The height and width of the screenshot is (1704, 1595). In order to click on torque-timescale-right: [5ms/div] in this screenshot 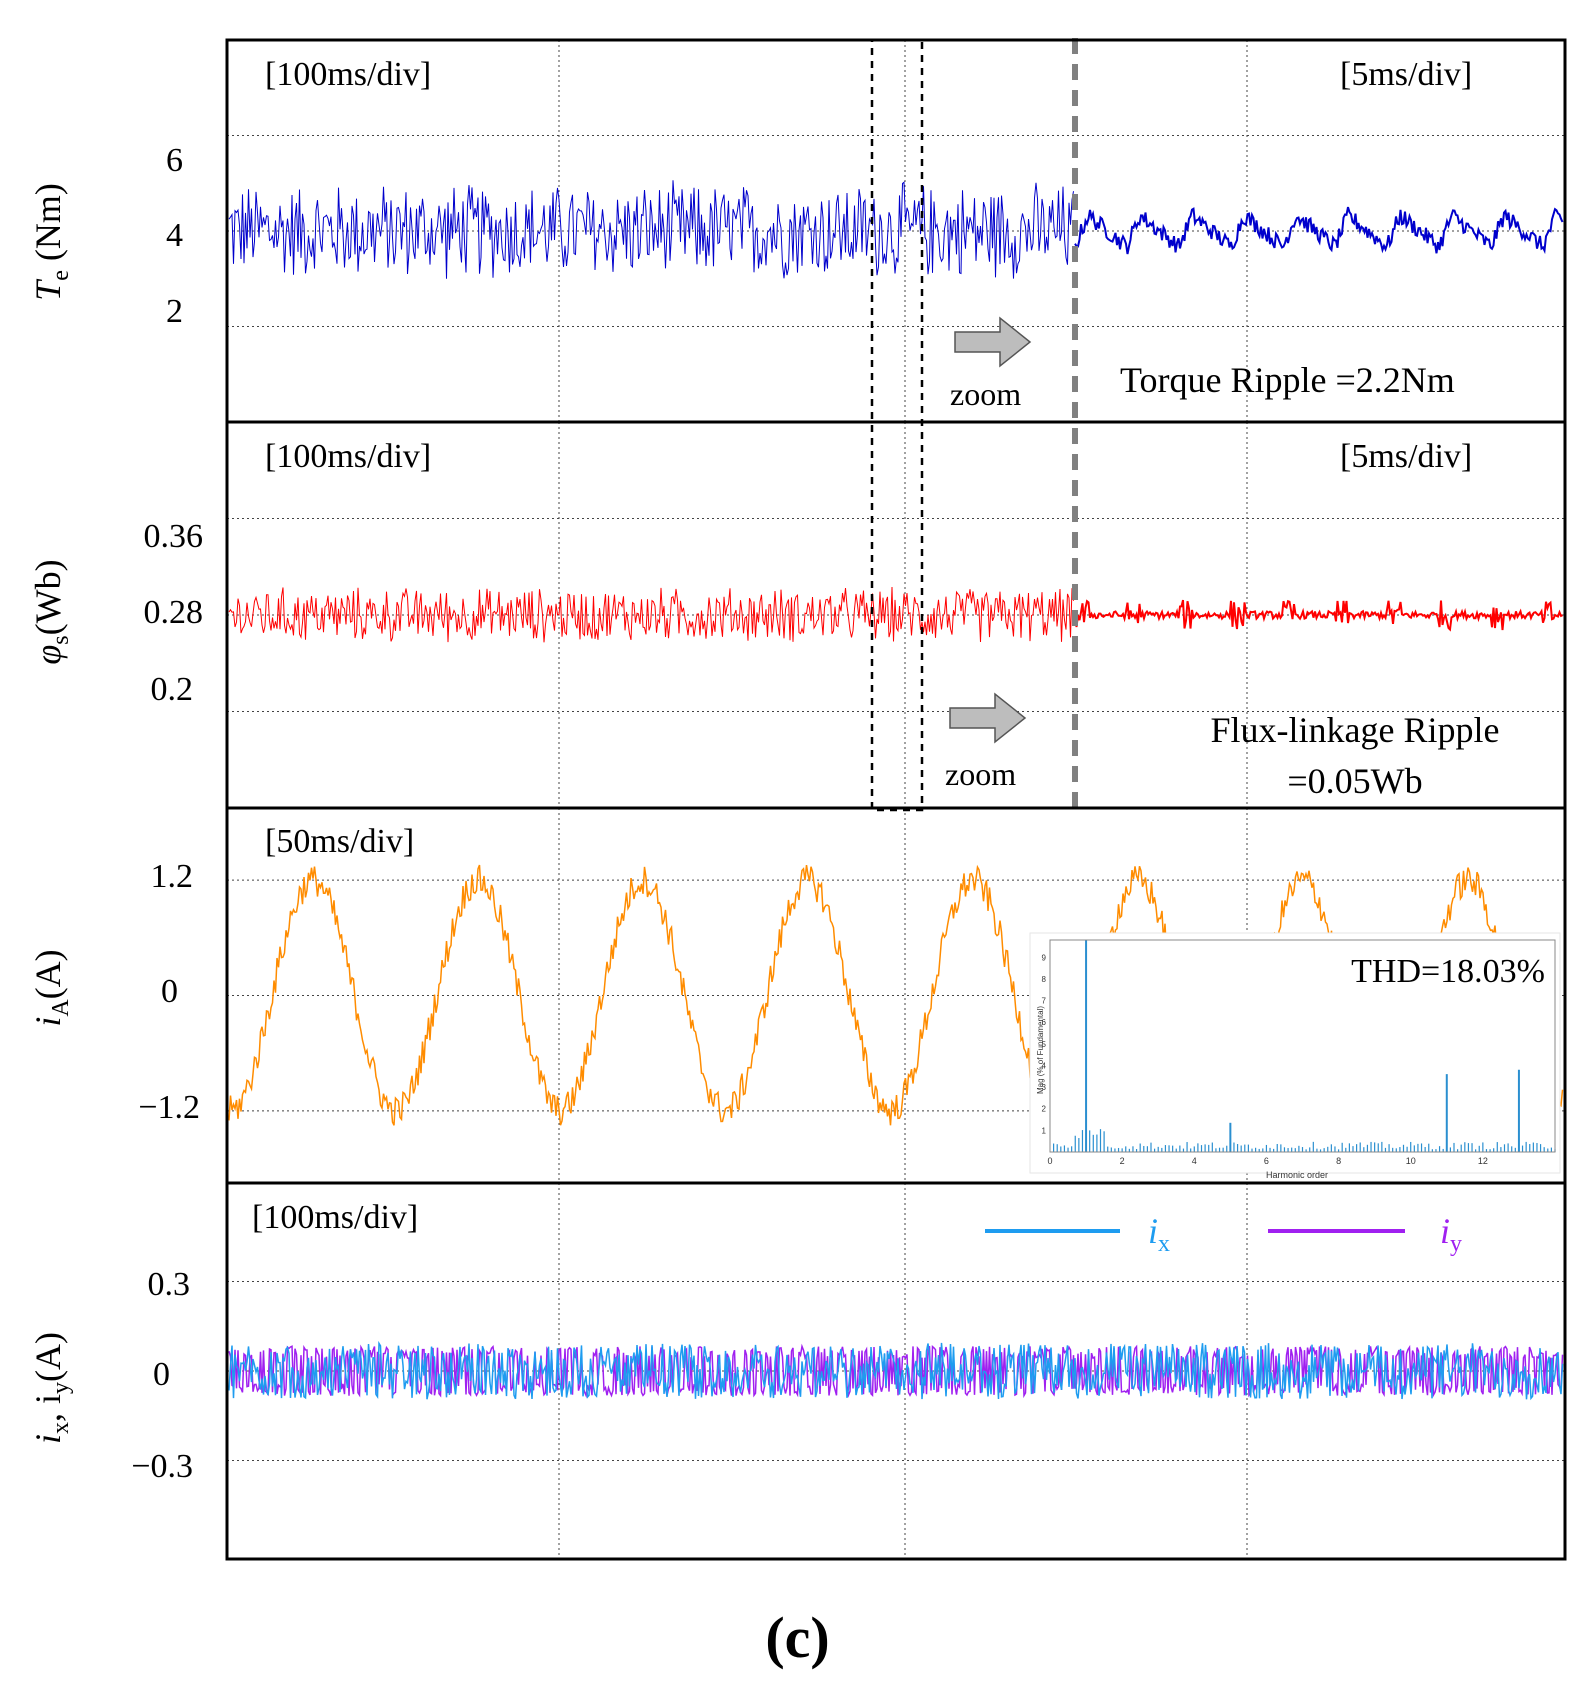, I will do `click(1406, 74)`.